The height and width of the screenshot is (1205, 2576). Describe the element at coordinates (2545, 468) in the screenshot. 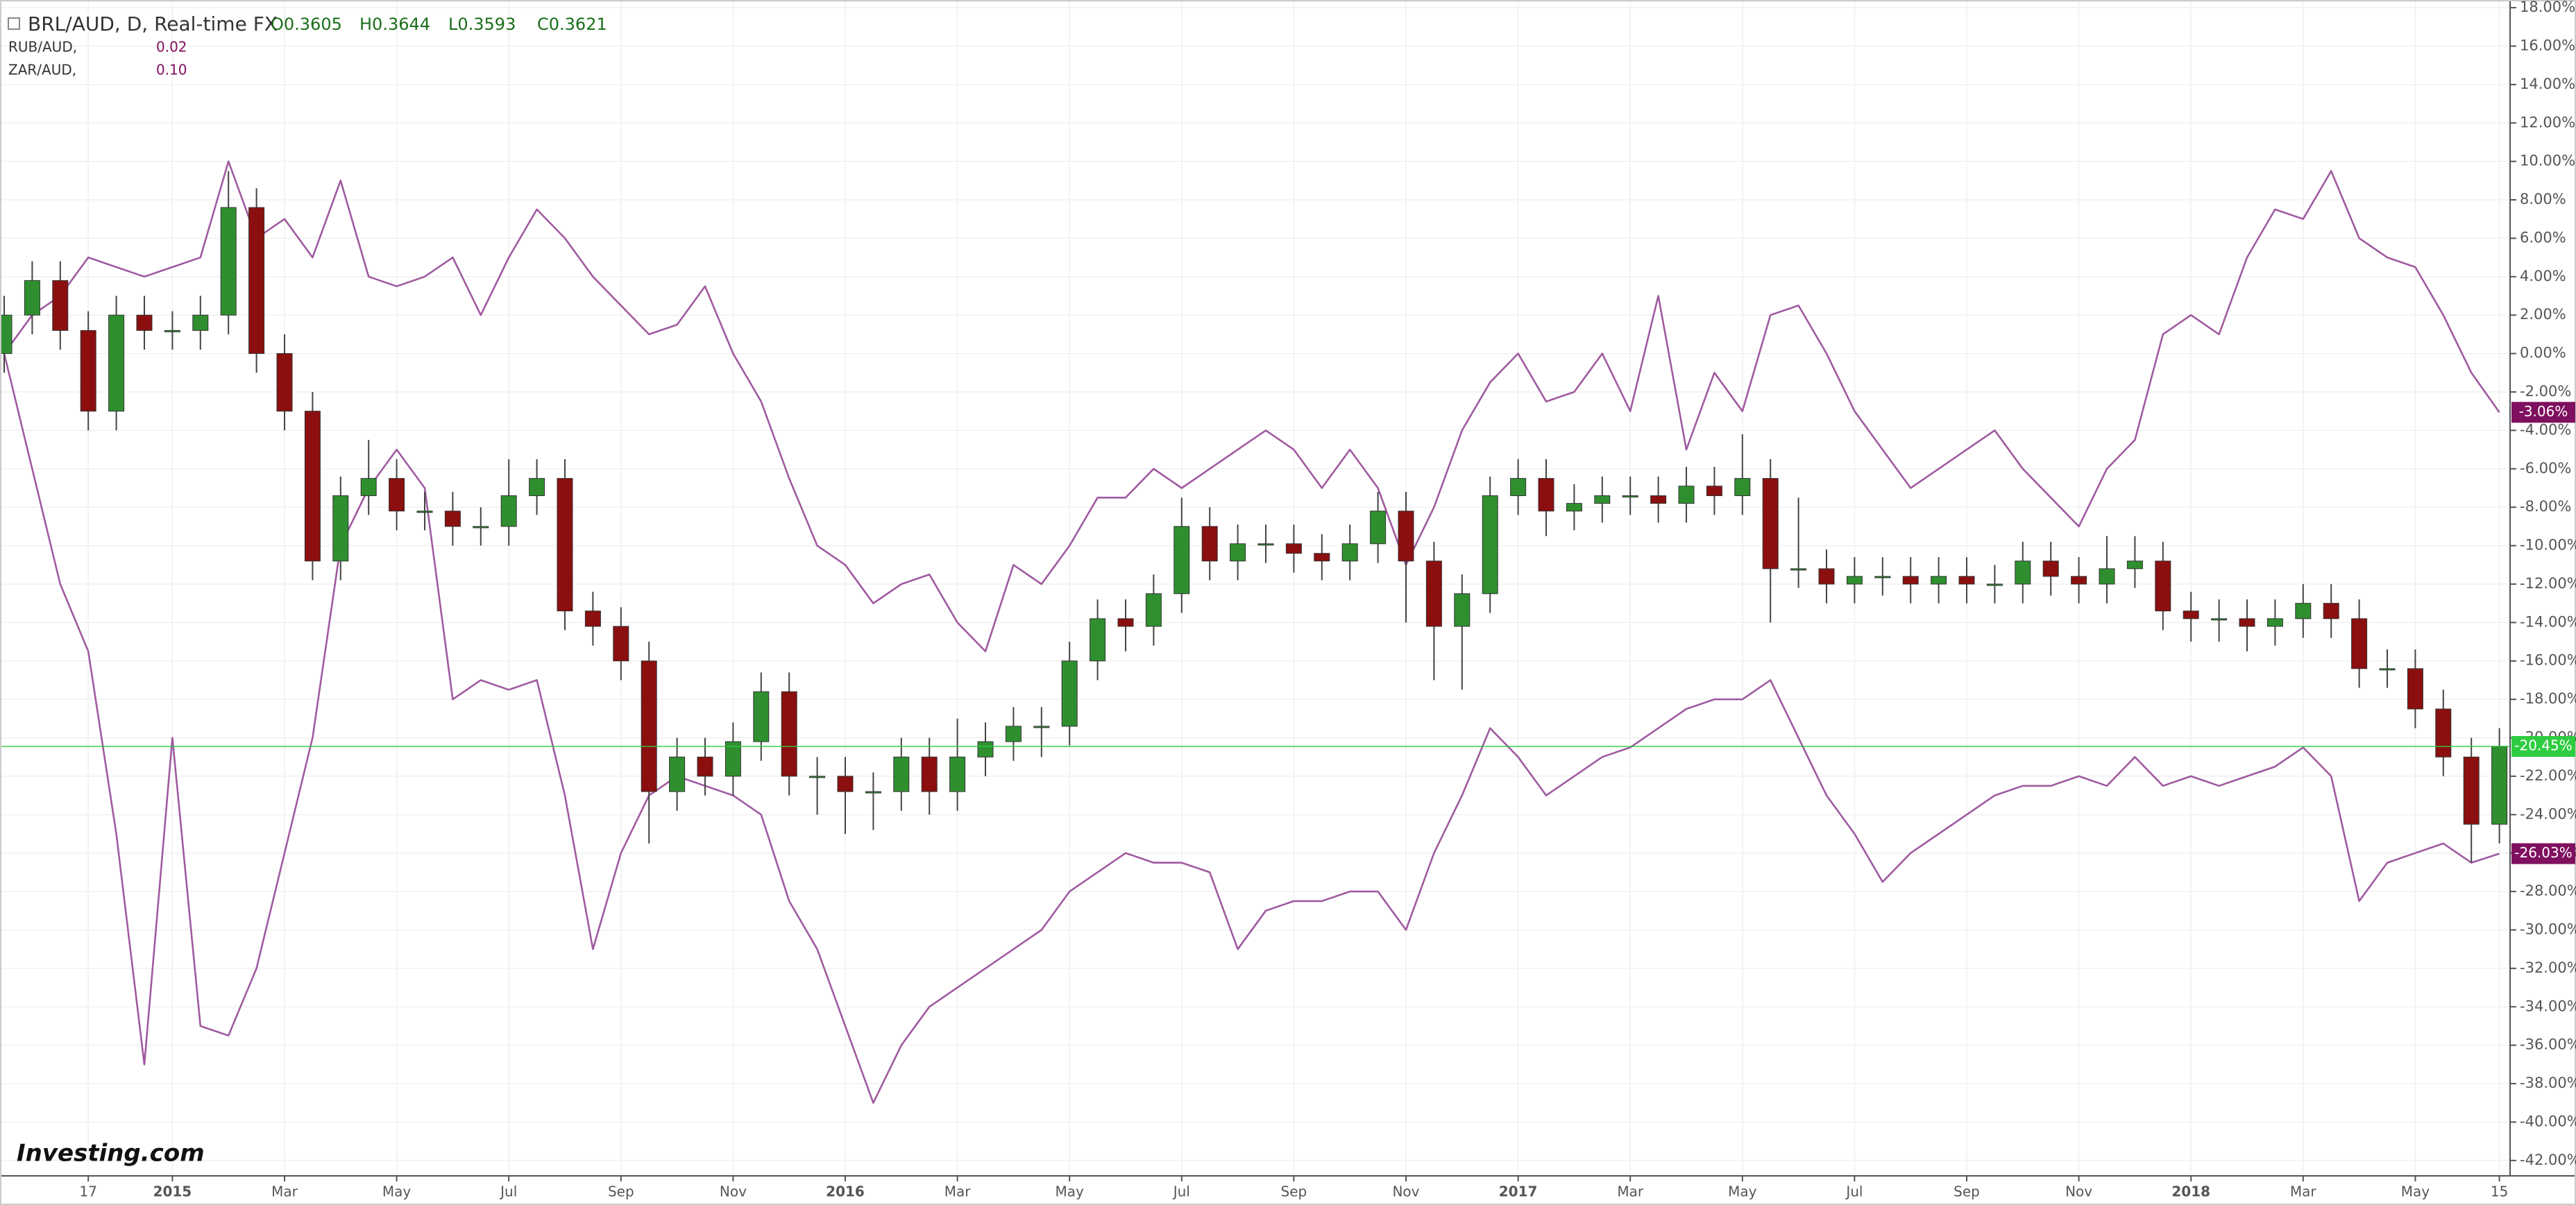

I see `y-tick-label: -6.00%` at that location.